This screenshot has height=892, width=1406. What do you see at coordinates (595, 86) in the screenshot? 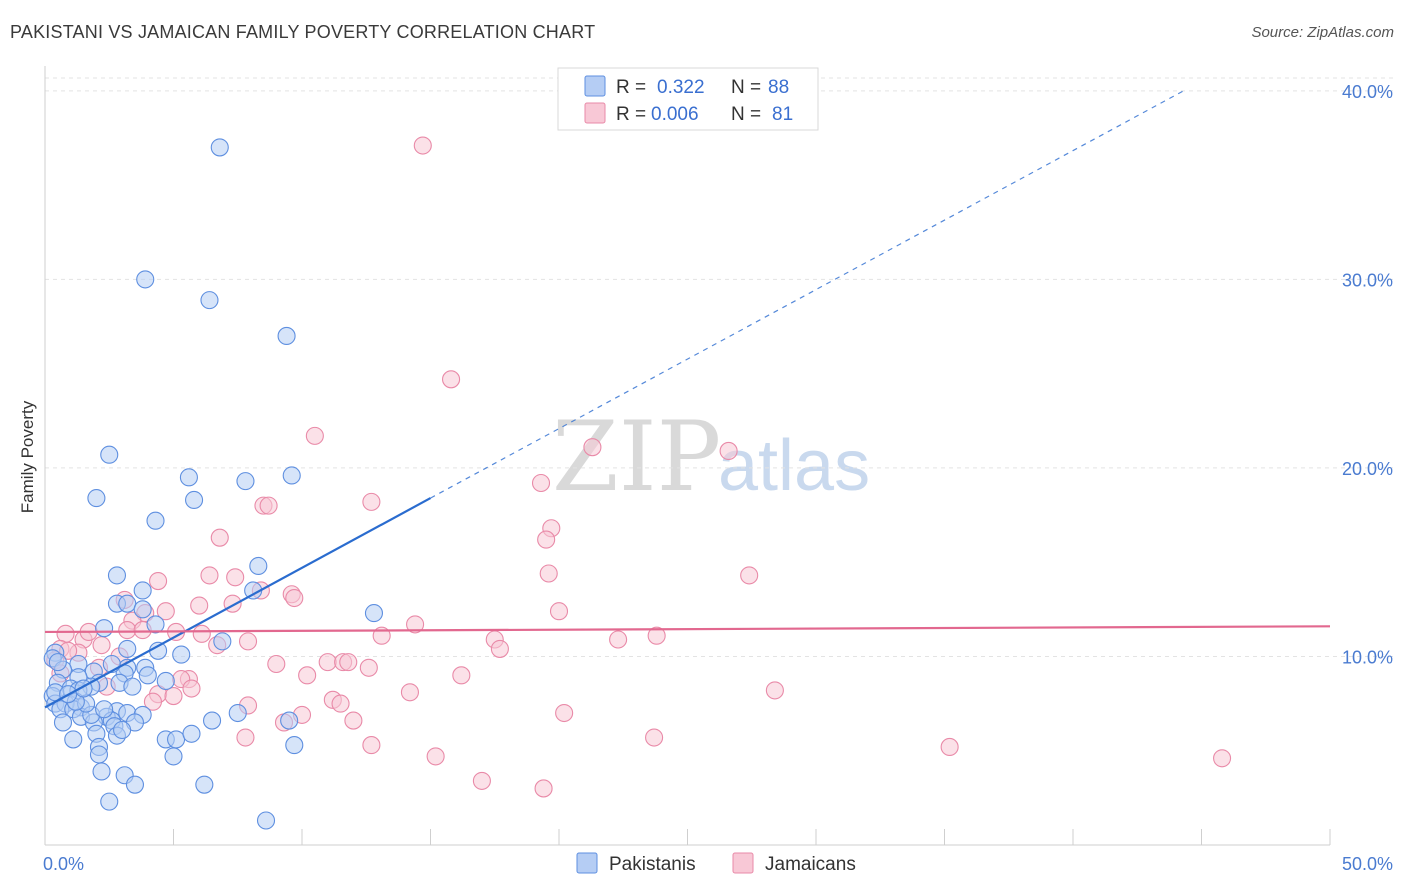
I see `pakistanis-swatch` at bounding box center [595, 86].